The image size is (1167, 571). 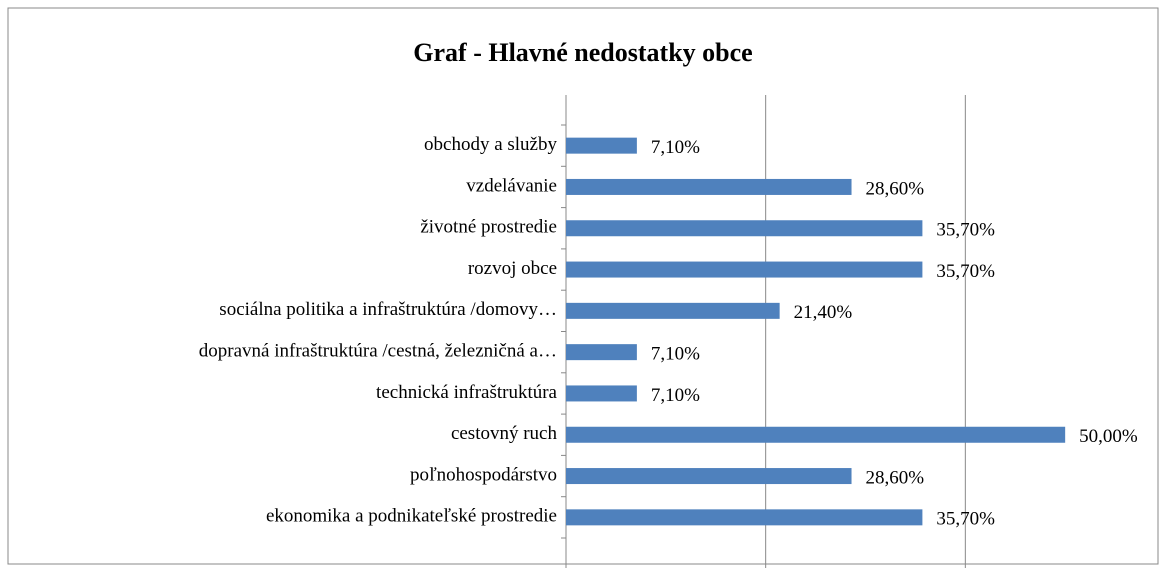 I want to click on y-tick-label: cestovný ruch, so click(x=504, y=433).